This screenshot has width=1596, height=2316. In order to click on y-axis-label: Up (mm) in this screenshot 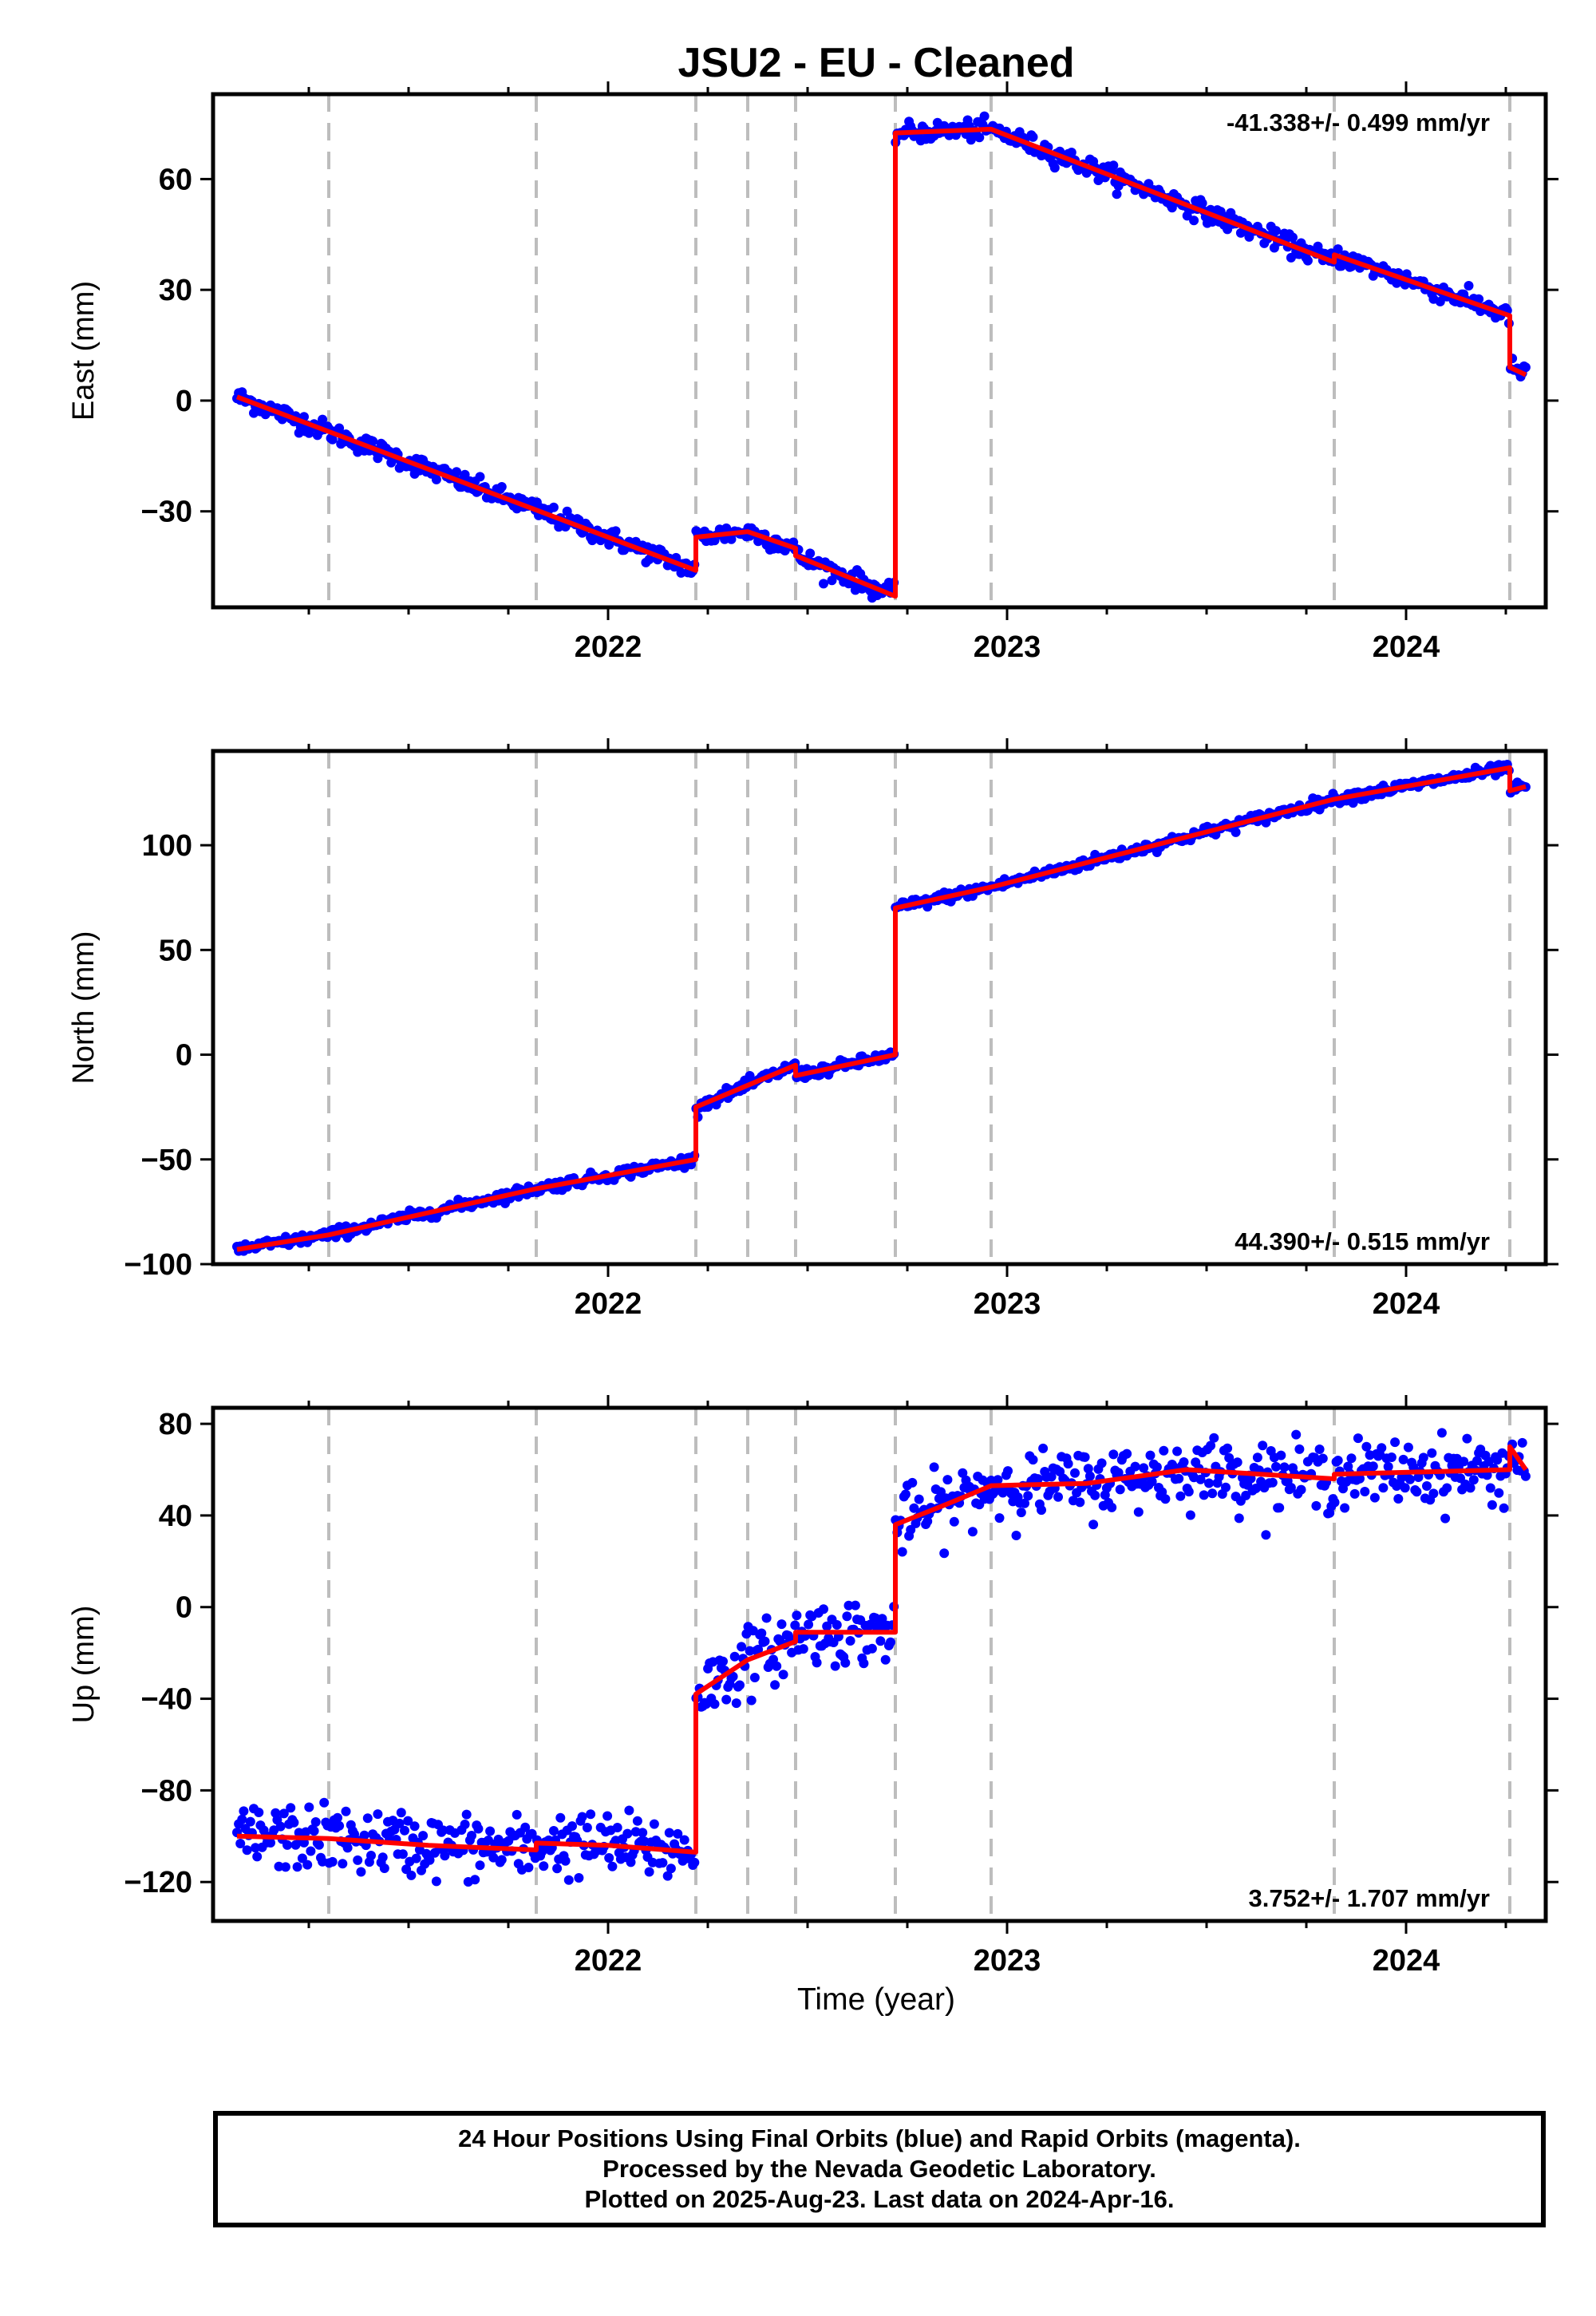, I will do `click(84, 1665)`.